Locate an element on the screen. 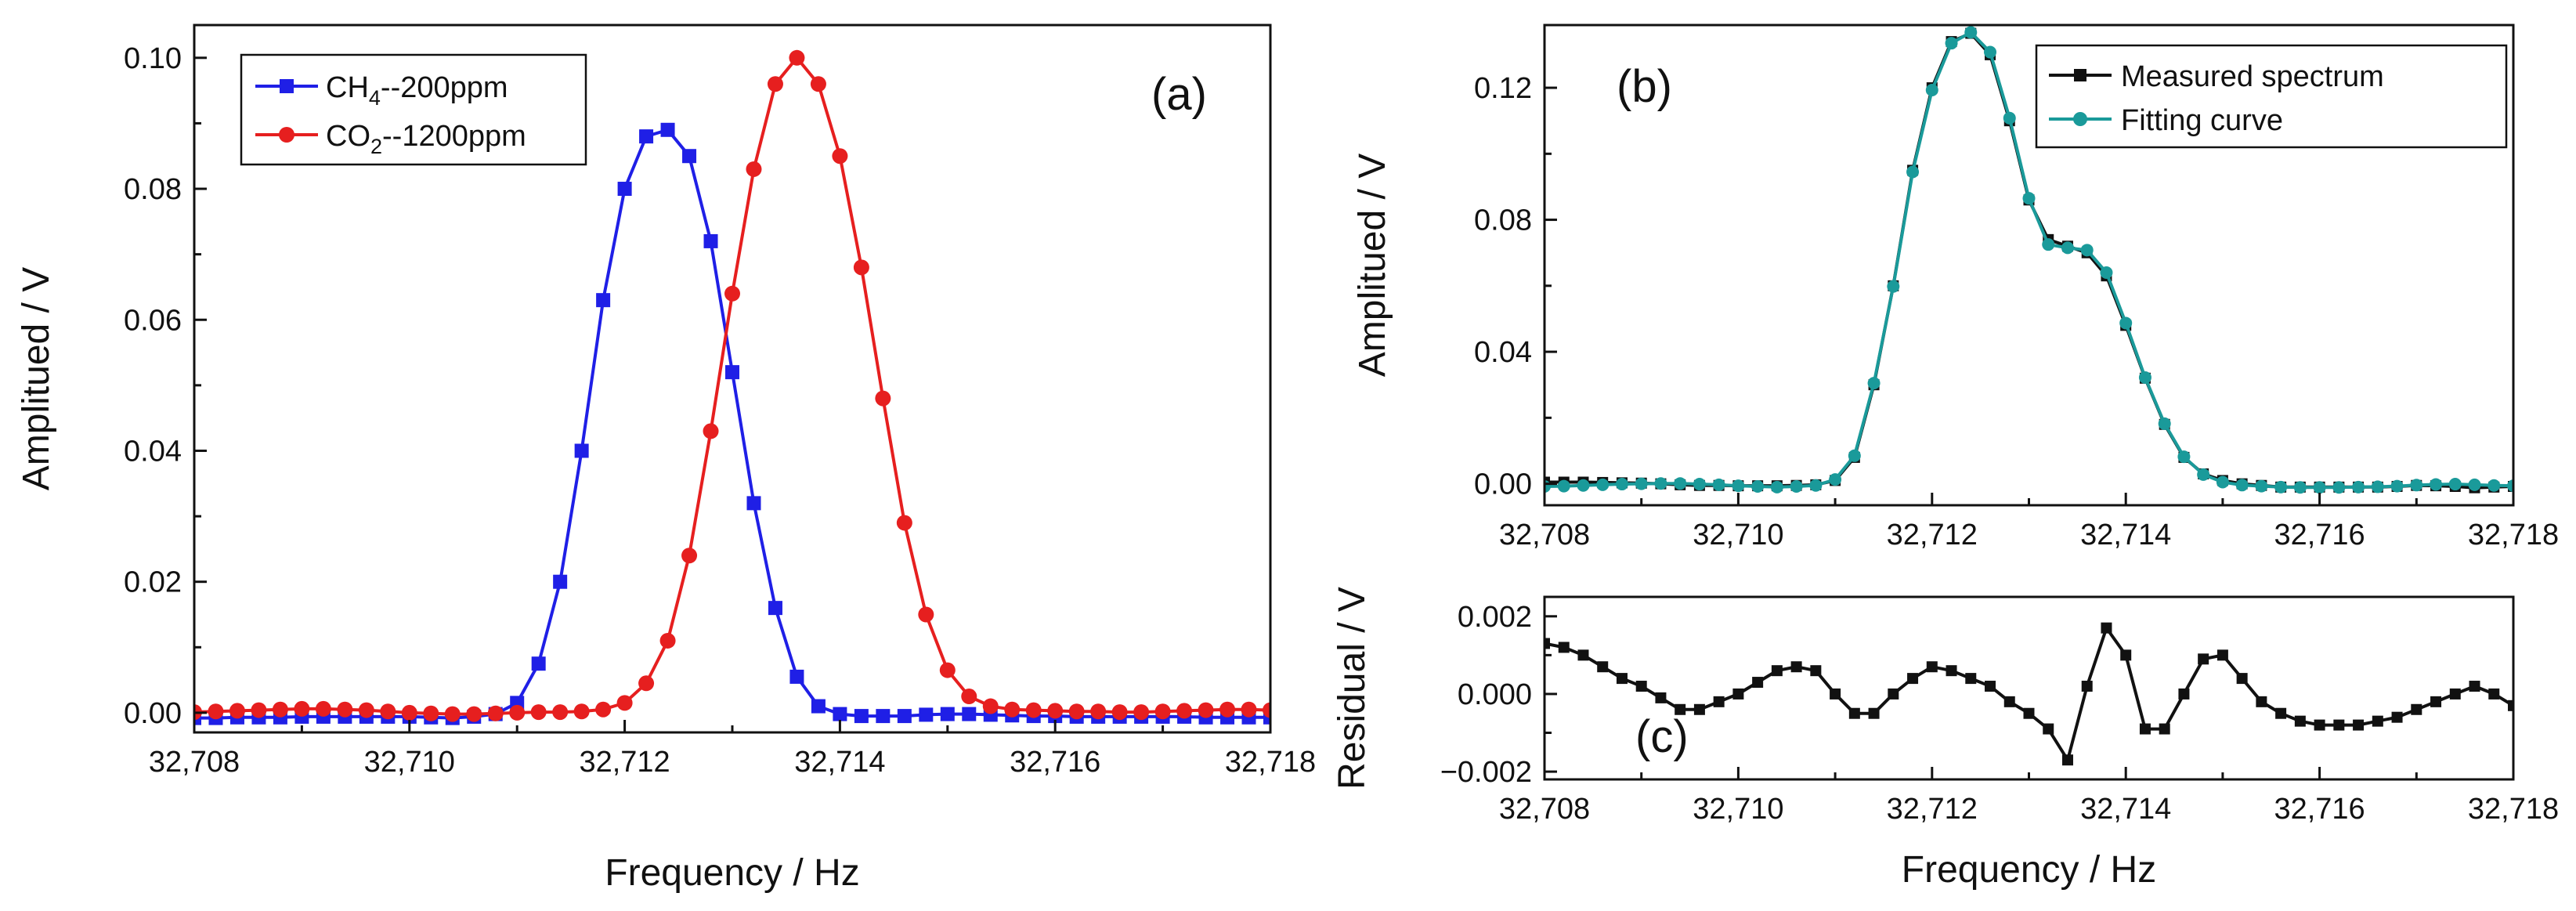 Image resolution: width=2576 pixels, height=911 pixels. panel-a-ytick-label: 0.00 is located at coordinates (153, 713).